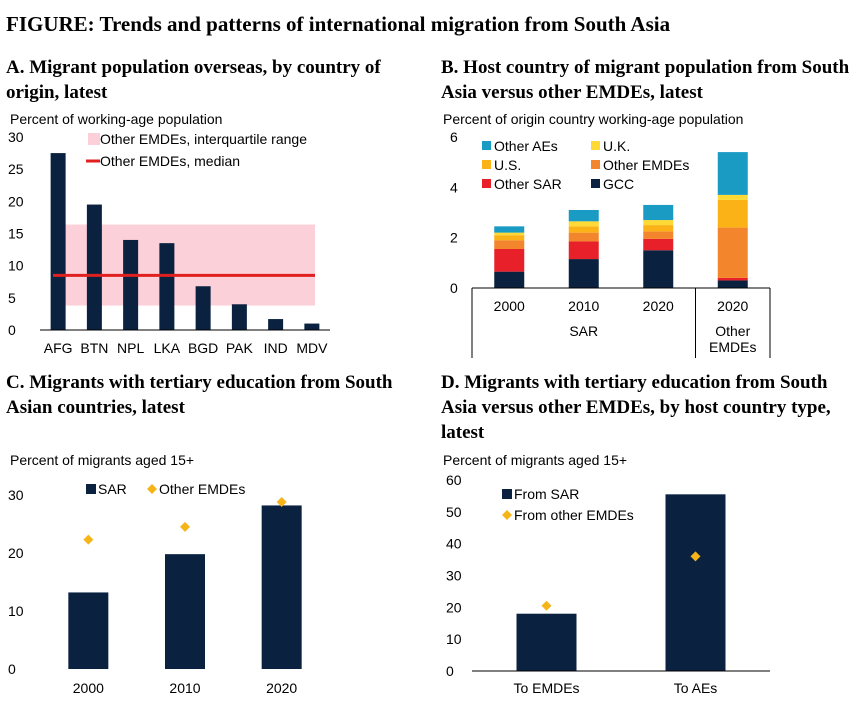  What do you see at coordinates (312, 326) in the screenshot?
I see `bar-mdv` at bounding box center [312, 326].